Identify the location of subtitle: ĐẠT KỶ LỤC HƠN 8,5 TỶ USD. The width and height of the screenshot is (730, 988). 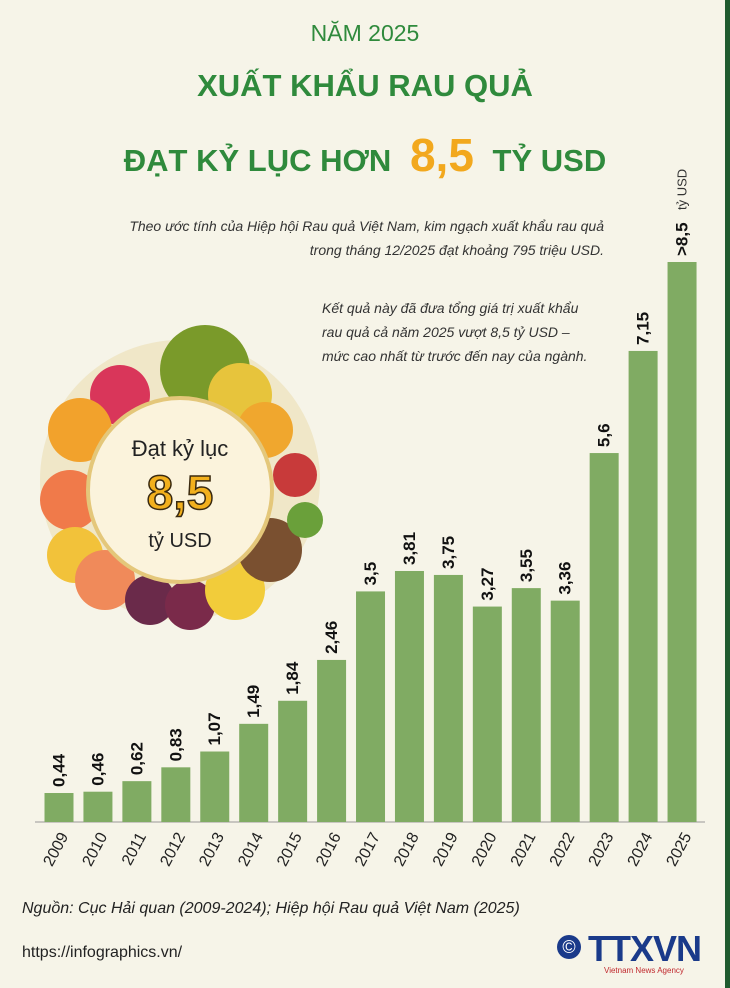
(365, 155).